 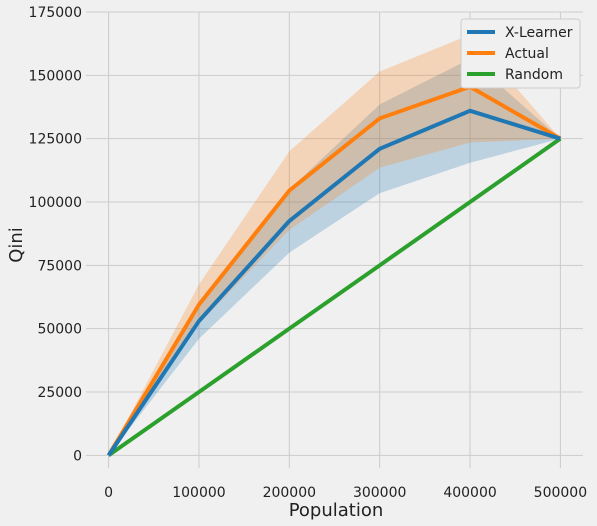 What do you see at coordinates (527, 54) in the screenshot?
I see `legend-label: Actual` at bounding box center [527, 54].